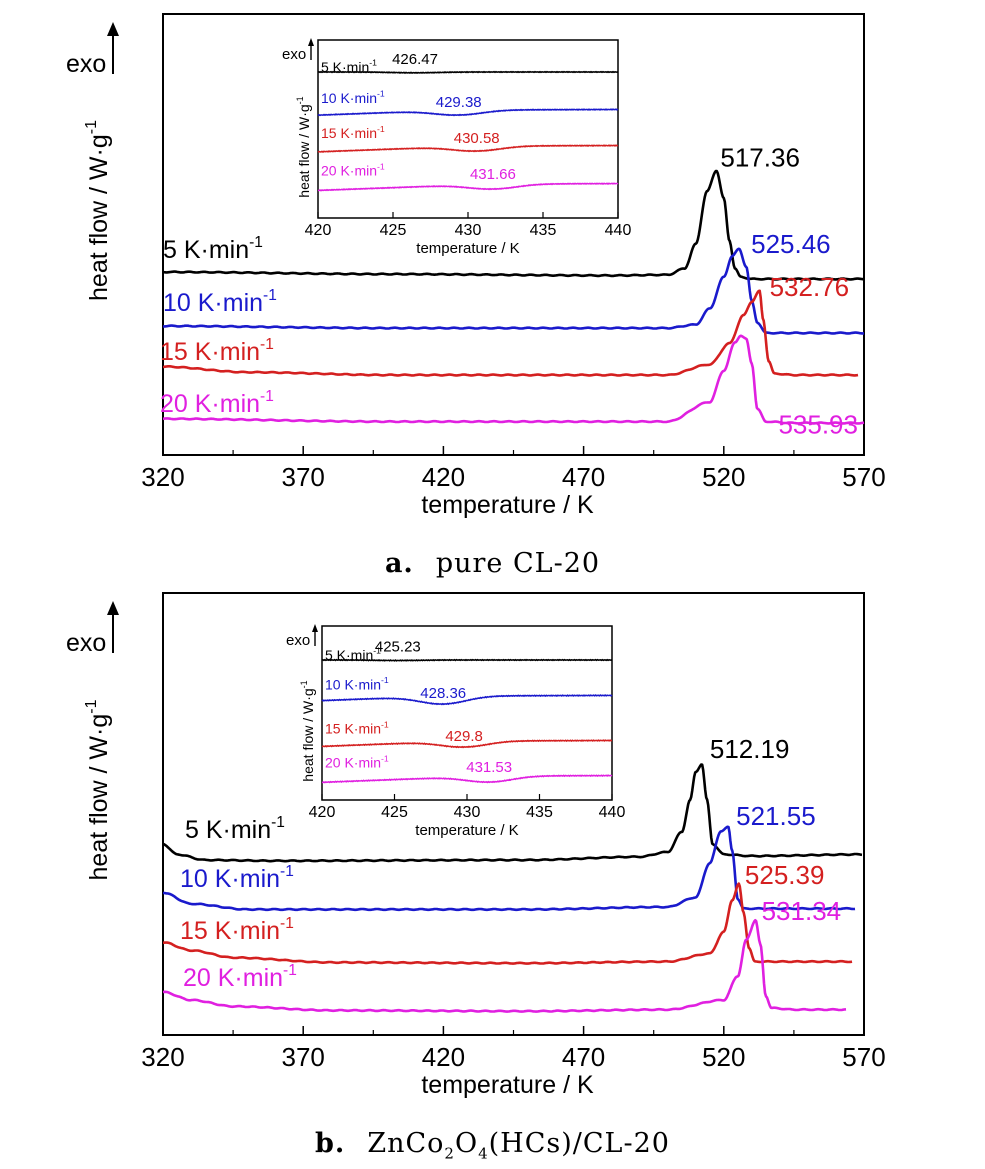 The height and width of the screenshot is (1169, 985). I want to click on caption-b-text-main: ZnCo, so click(406, 1143).